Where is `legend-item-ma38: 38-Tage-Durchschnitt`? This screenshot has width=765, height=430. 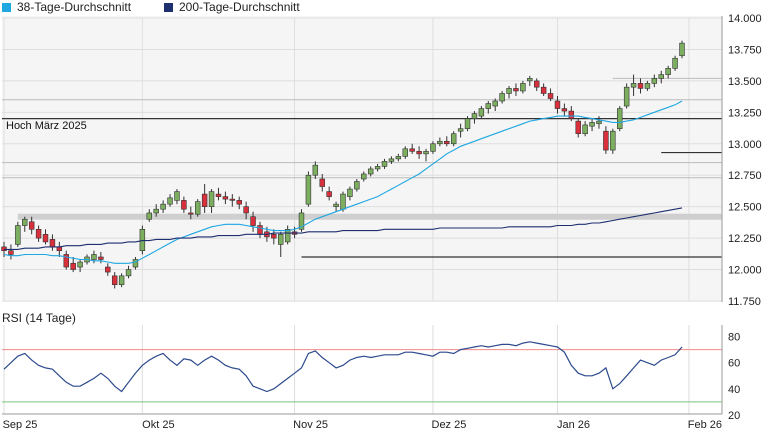 legend-item-ma38: 38-Tage-Durchschnitt is located at coordinates (66, 7).